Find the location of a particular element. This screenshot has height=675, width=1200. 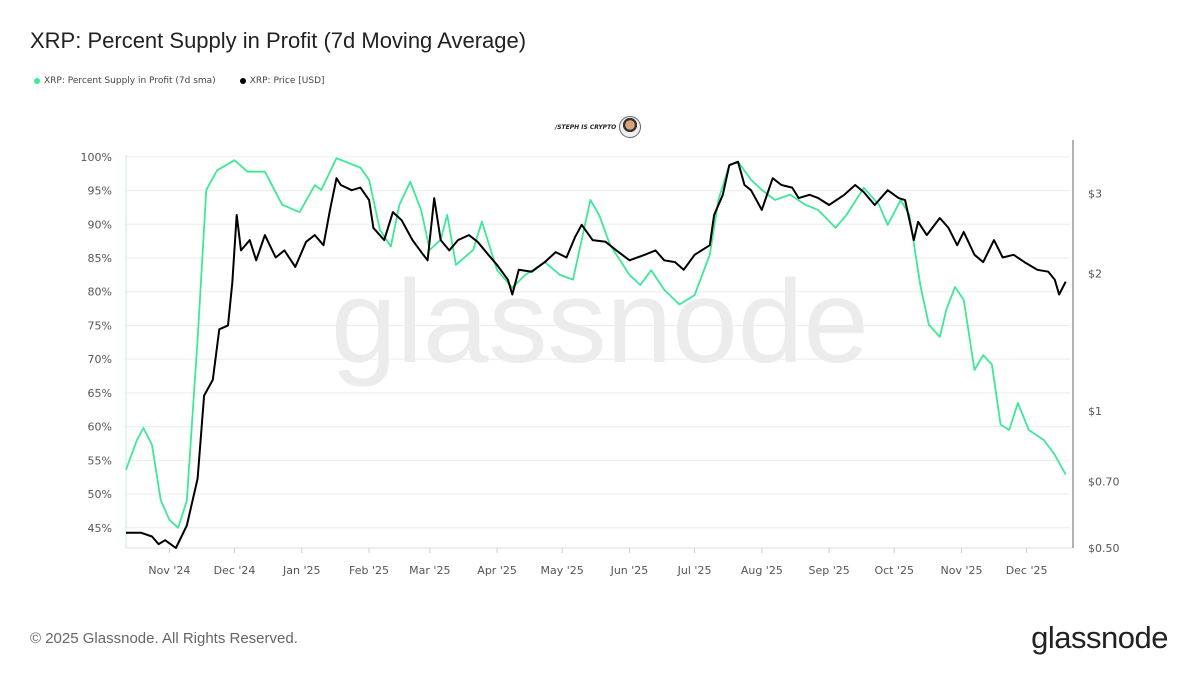

x-tick-label: Jan '25 is located at coordinates (301, 570).